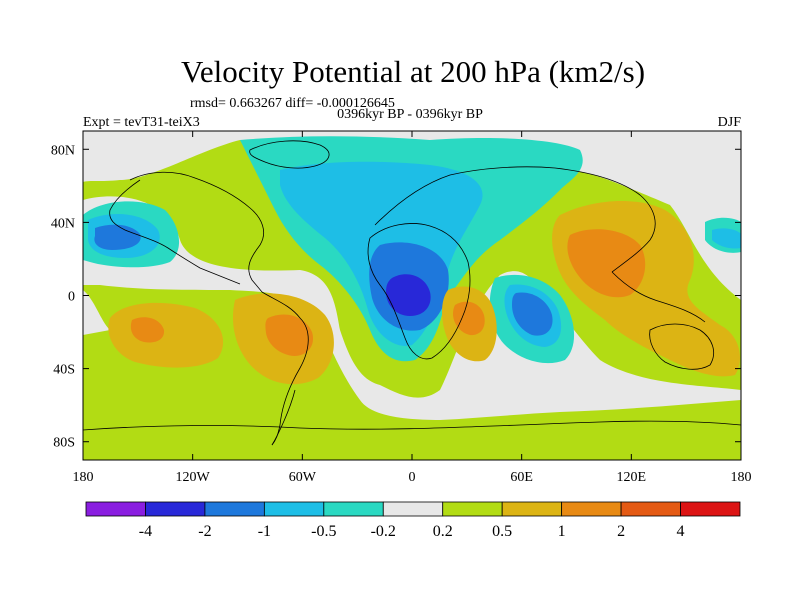  What do you see at coordinates (289, 154) in the screenshot?
I see `coast-greenland` at bounding box center [289, 154].